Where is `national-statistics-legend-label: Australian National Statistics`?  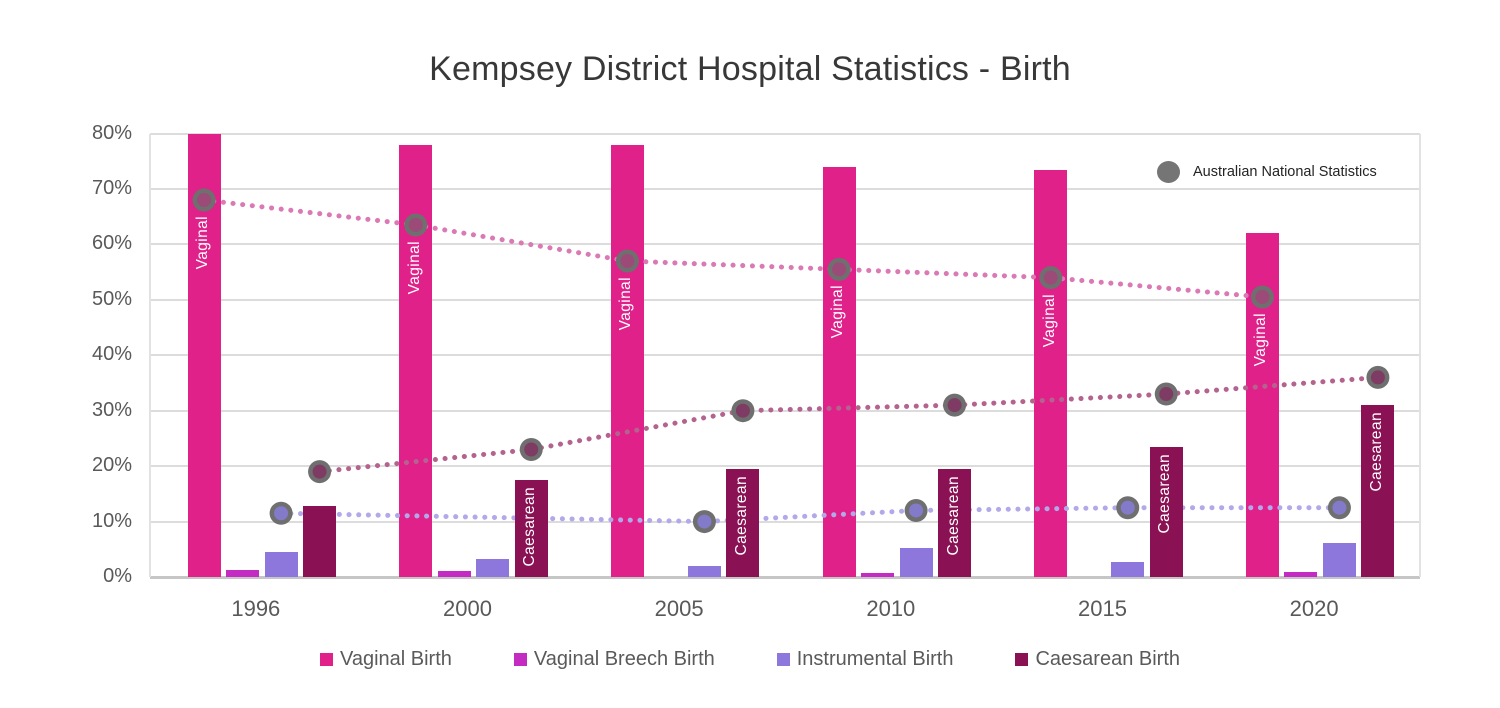
national-statistics-legend-label: Australian National Statistics is located at coordinates (1285, 172).